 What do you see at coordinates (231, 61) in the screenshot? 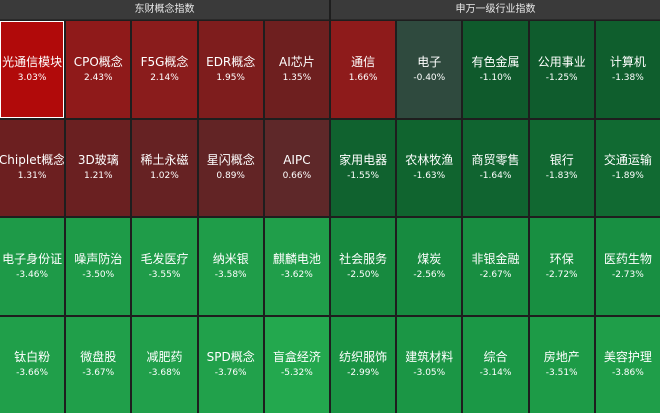
I see `concept-tile-name: EDR概念` at bounding box center [231, 61].